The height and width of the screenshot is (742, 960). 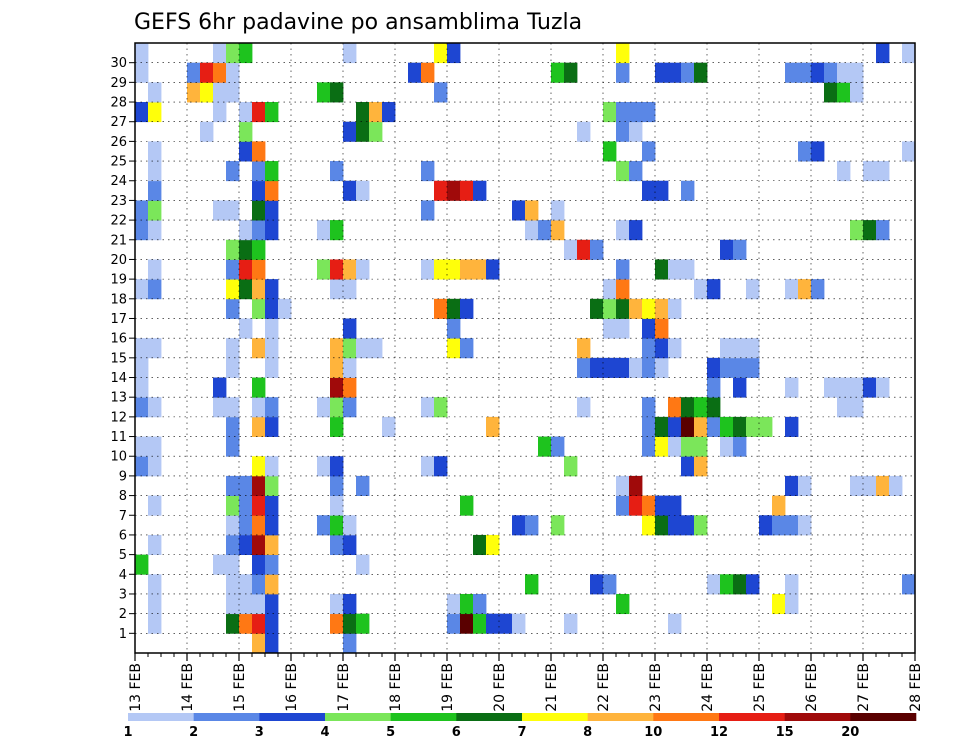 What do you see at coordinates (448, 687) in the screenshot?
I see `x-tick-label: 19 FEB` at bounding box center [448, 687].